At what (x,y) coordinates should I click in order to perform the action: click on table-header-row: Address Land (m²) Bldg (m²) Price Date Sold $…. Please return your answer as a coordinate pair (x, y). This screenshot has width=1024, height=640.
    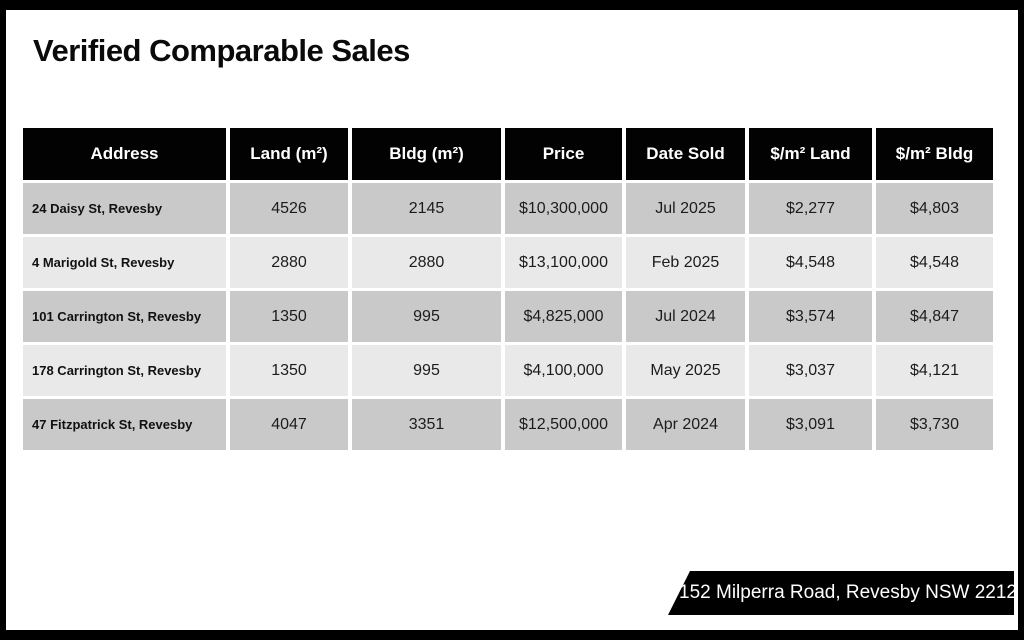
    Looking at the image, I should click on (508, 154).